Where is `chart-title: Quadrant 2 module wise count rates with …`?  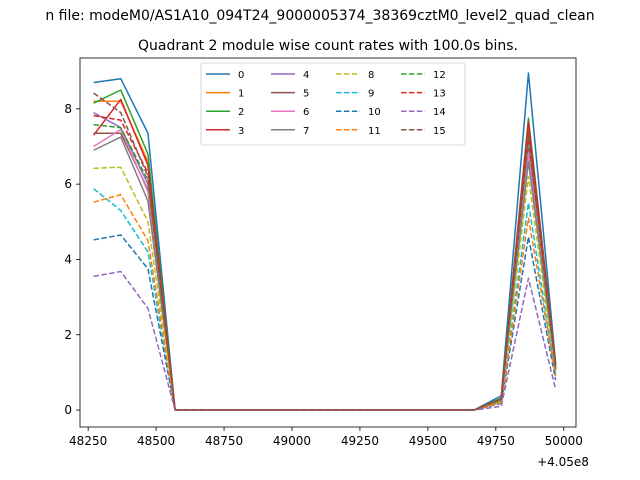 chart-title: Quadrant 2 module wise count rates with … is located at coordinates (328, 46).